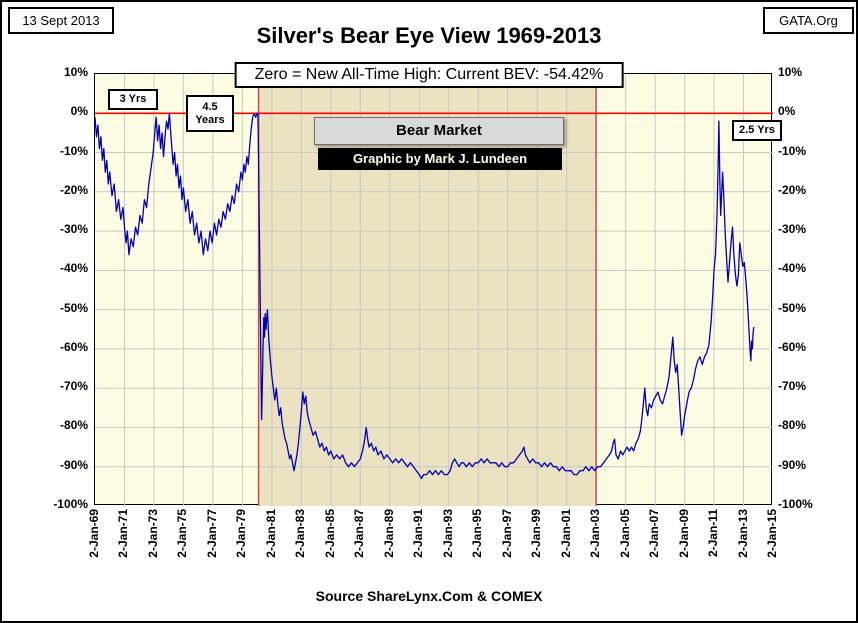 This screenshot has height=623, width=858. I want to click on x-axis-label: 2-Jan-75, so click(182, 533).